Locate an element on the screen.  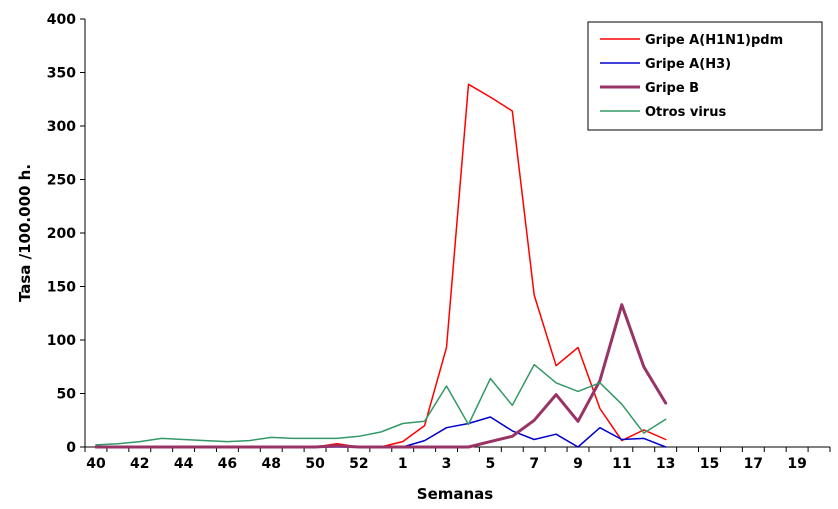
y-axis-ticks: 0 50 100 150 200 250 300 350 400 is located at coordinates (66, 234).